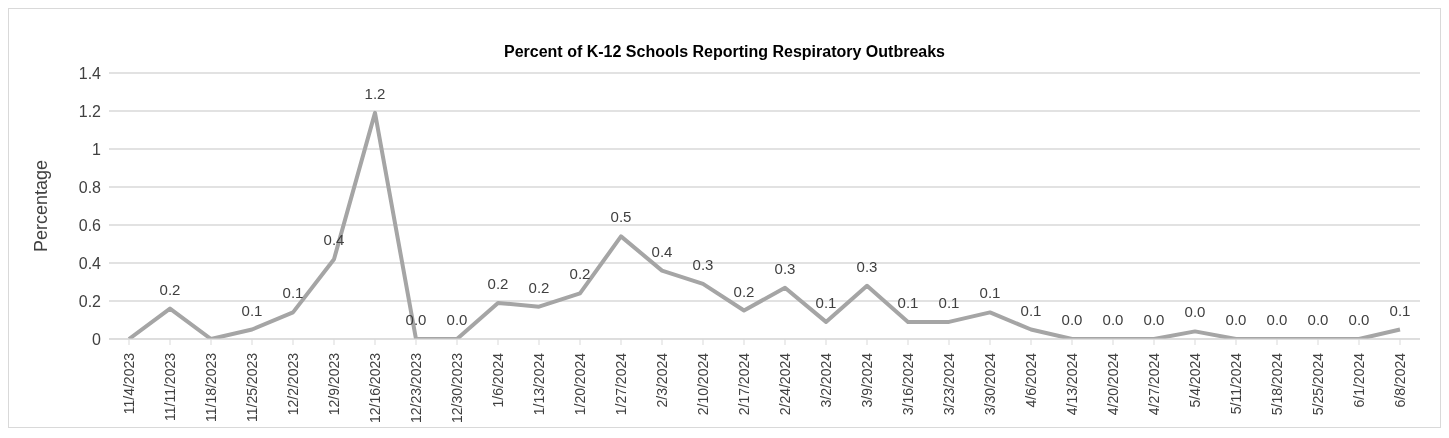 This screenshot has width=1449, height=438. Describe the element at coordinates (170, 386) in the screenshot. I see `x-tick-label: 11/11/2023` at that location.